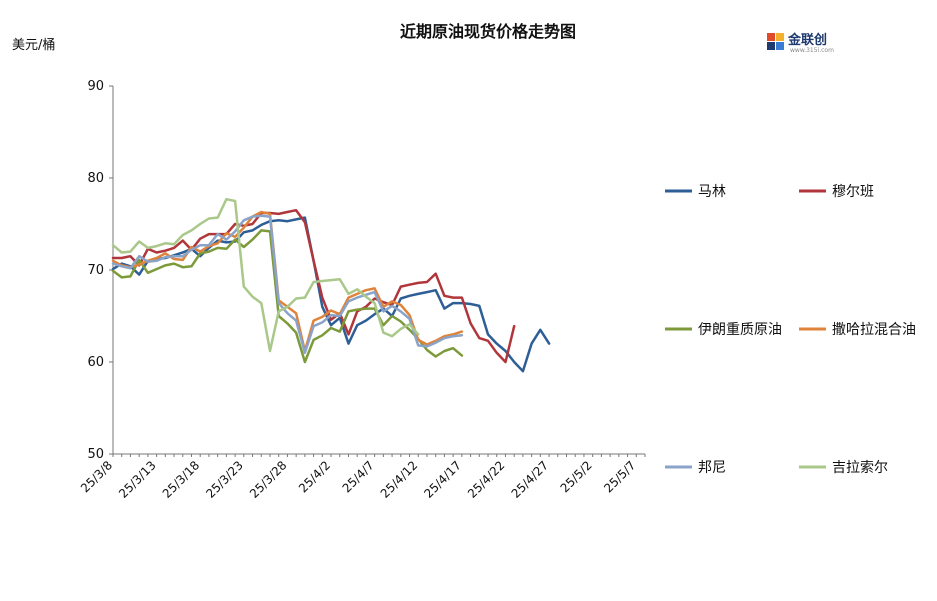 Image resolution: width=937 pixels, height=601 pixels. Describe the element at coordinates (95, 362) in the screenshot. I see `y-tick-label: 60` at that location.